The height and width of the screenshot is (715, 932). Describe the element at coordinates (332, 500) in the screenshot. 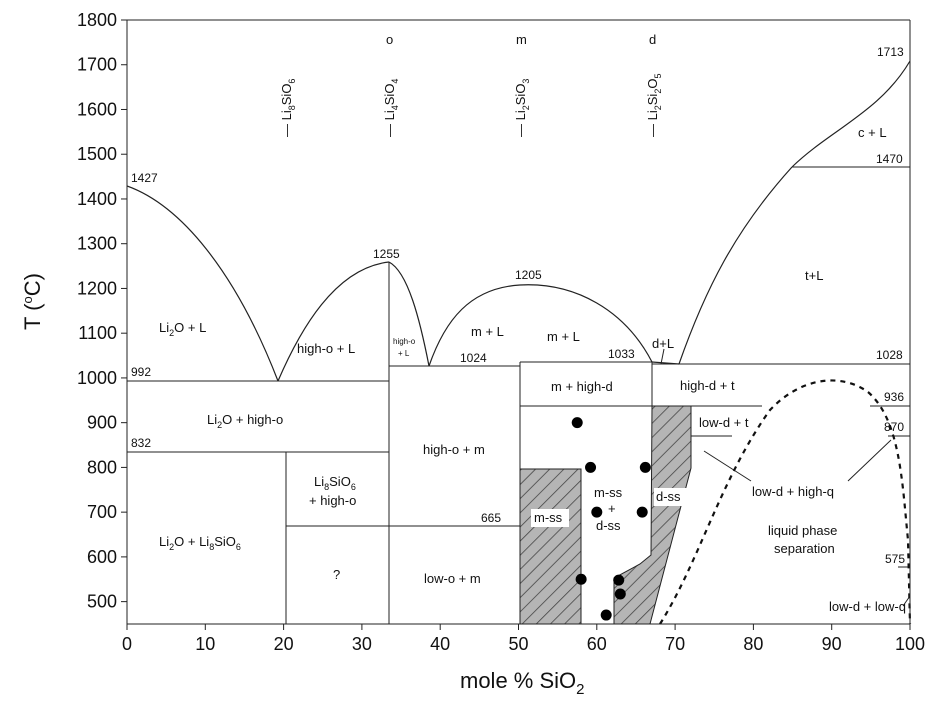

I see `region-li8sio6-high-o-2: + high-o` at that location.